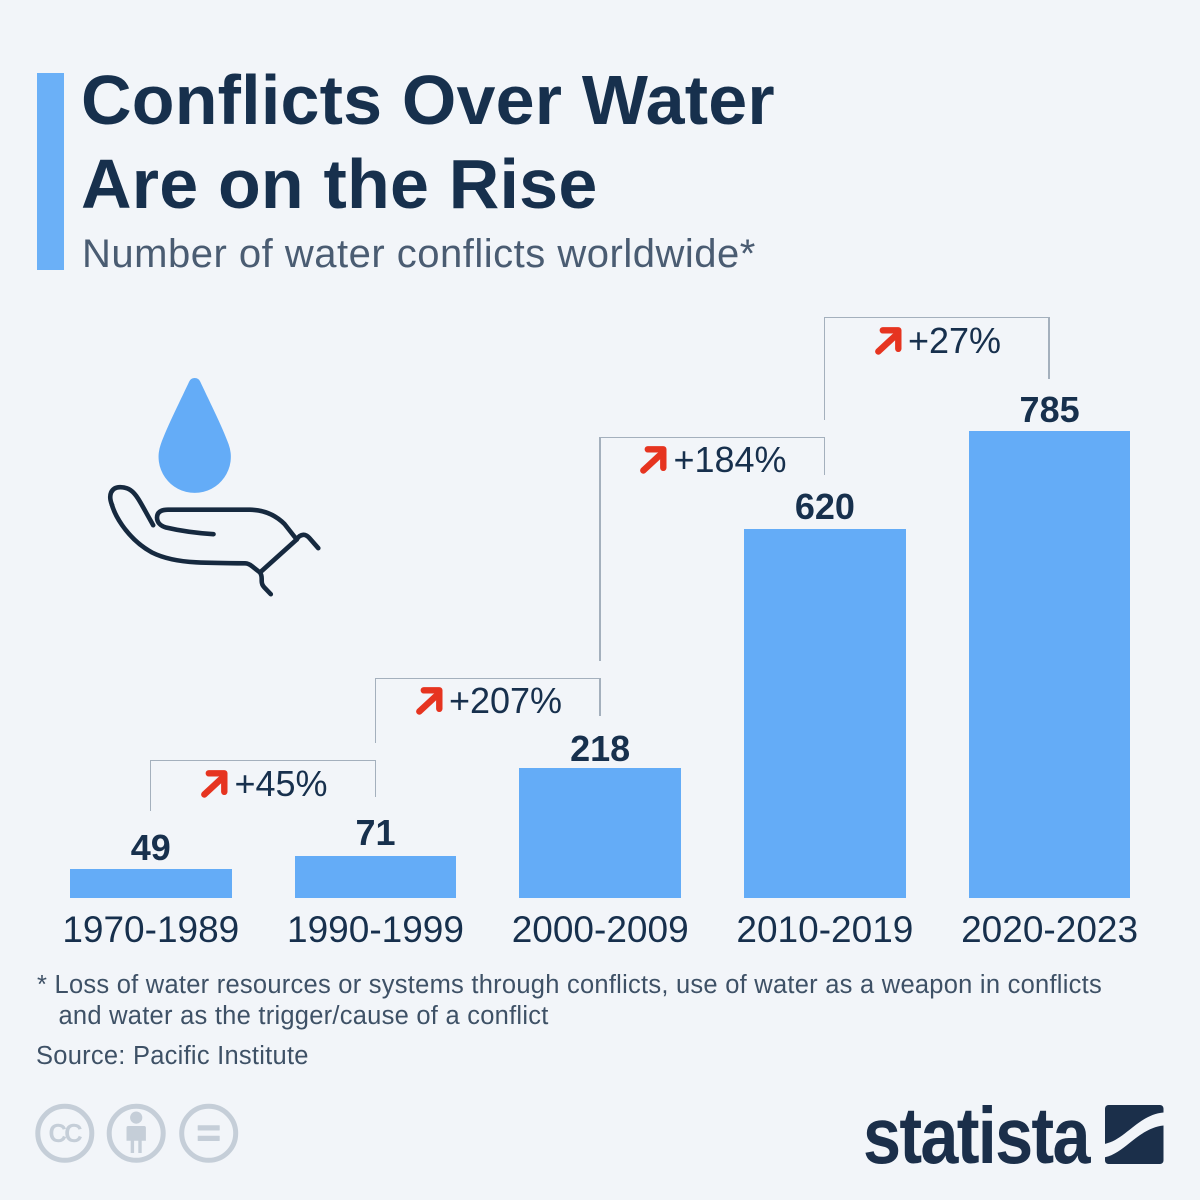  Describe the element at coordinates (65, 1134) in the screenshot. I see `svg-text: CC` at that location.